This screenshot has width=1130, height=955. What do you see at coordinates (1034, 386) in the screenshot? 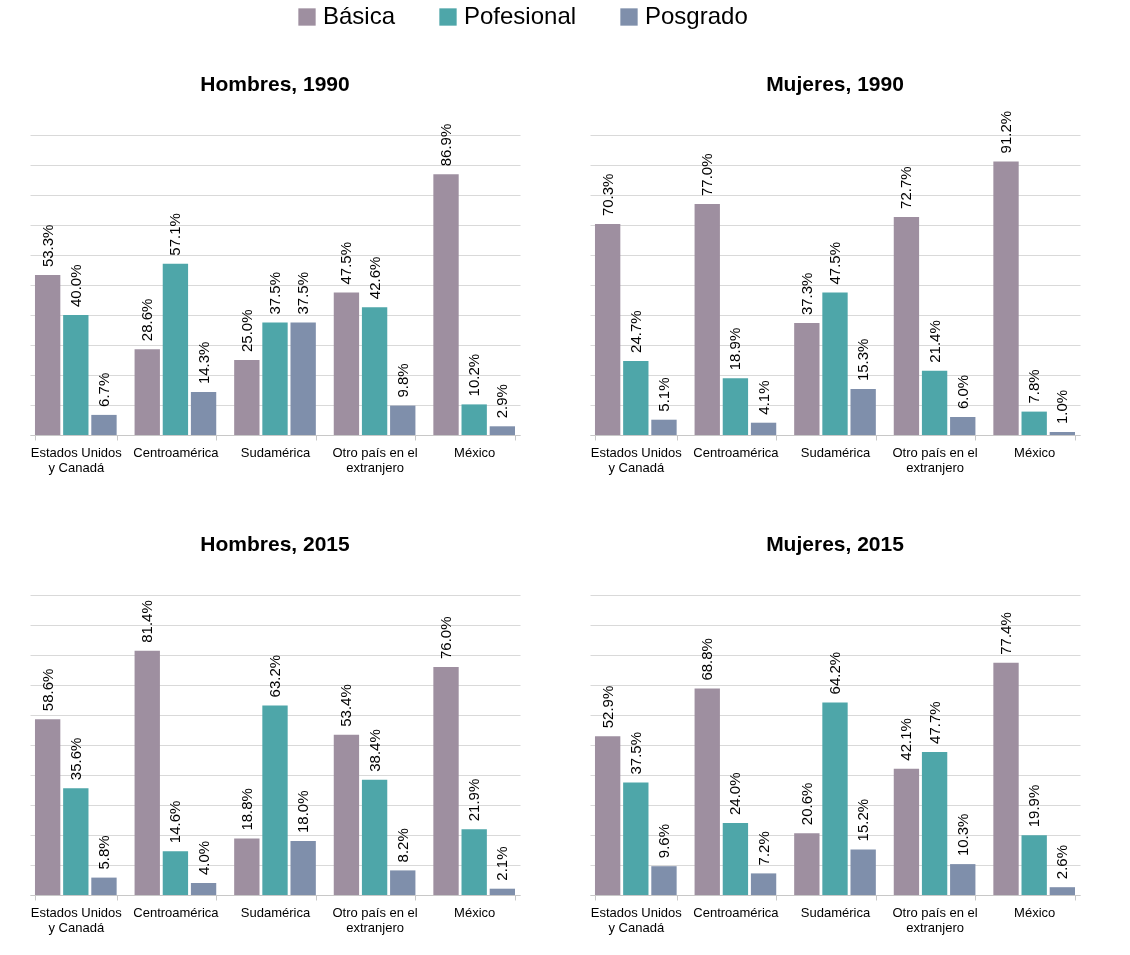
I see `data-label: 7.8%` at bounding box center [1034, 386].